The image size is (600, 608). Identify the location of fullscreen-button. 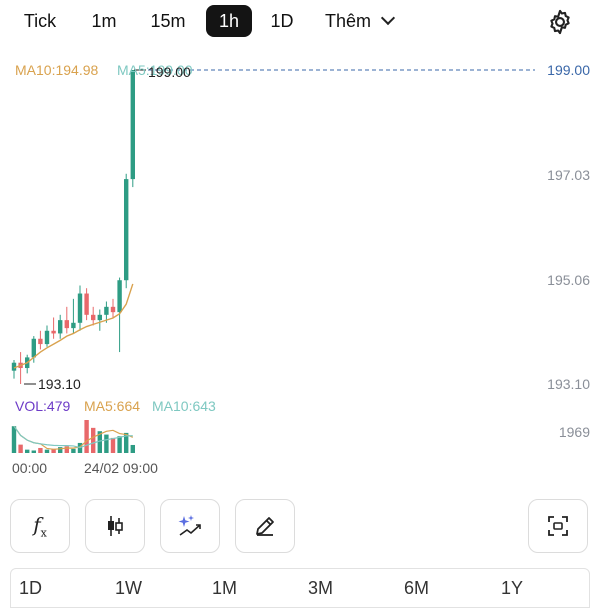
(558, 526).